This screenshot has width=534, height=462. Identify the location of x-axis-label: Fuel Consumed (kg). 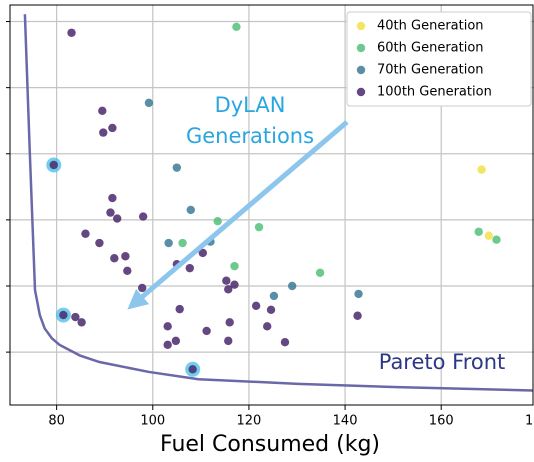
(270, 444).